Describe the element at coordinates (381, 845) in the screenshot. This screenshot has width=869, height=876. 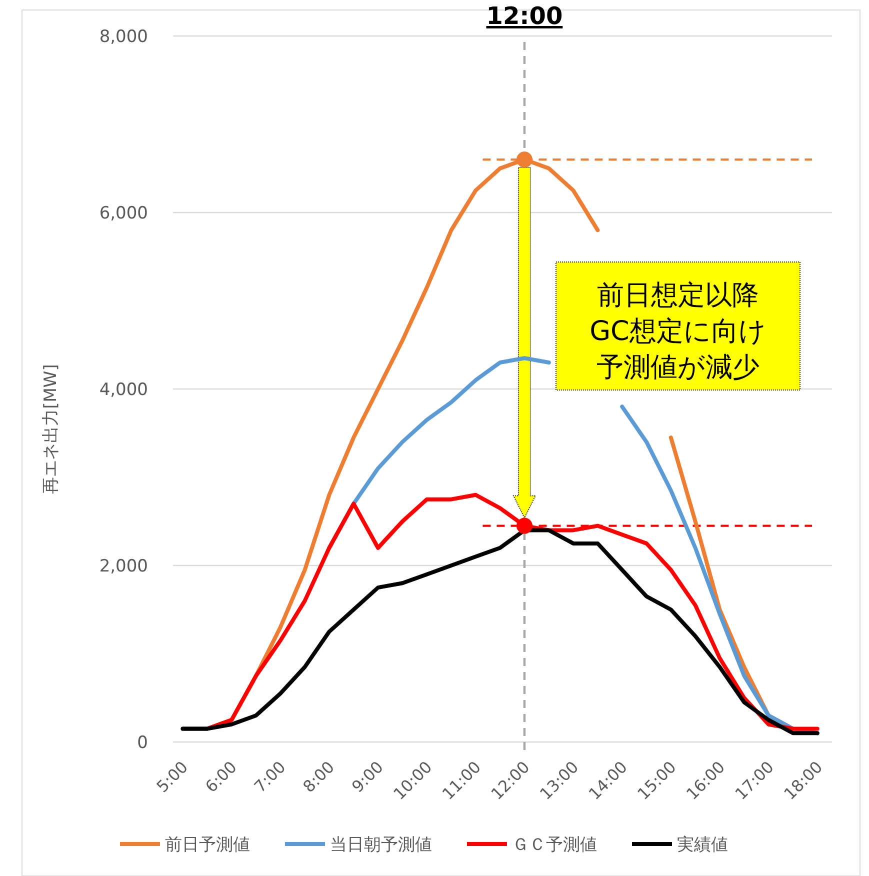
I see `legend-label: 当日朝予測値` at that location.